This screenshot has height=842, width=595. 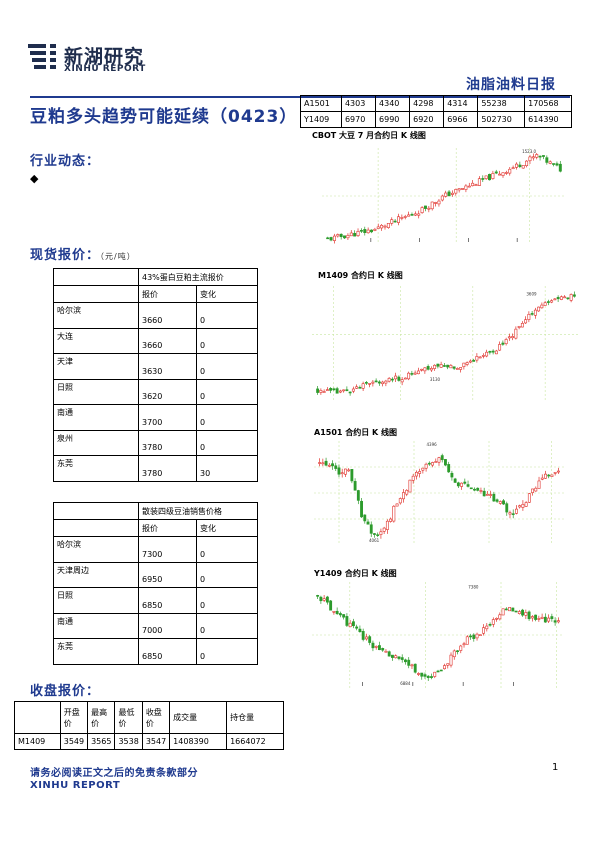 What do you see at coordinates (96, 549) in the screenshot?
I see `city-cell: 哈尔滨` at bounding box center [96, 549].